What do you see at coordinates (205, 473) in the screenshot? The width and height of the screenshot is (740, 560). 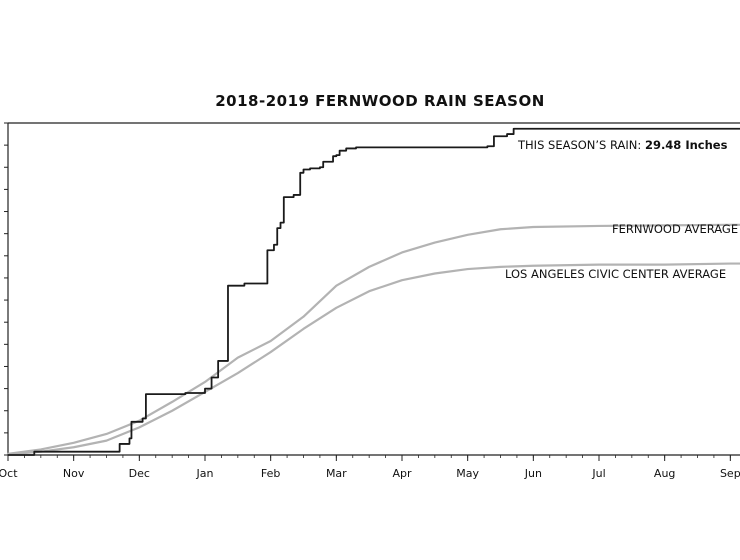 I see `x-tick-label: Jan` at bounding box center [205, 473].